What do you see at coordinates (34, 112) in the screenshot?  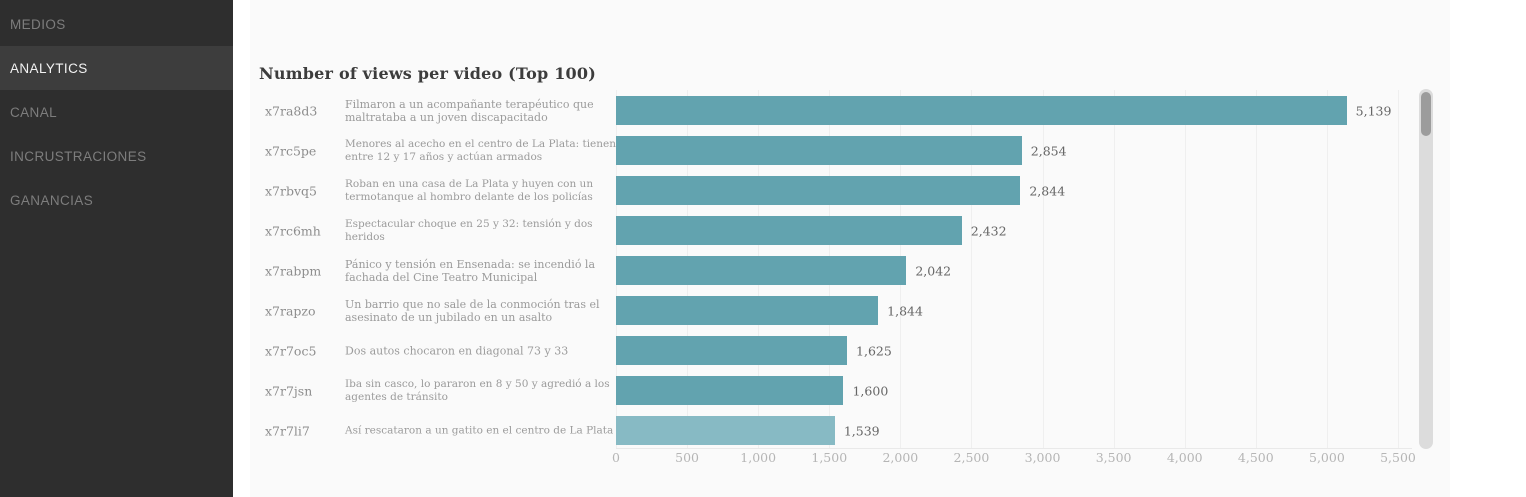 I see `sidebar-item-canal: CANAL` at bounding box center [34, 112].